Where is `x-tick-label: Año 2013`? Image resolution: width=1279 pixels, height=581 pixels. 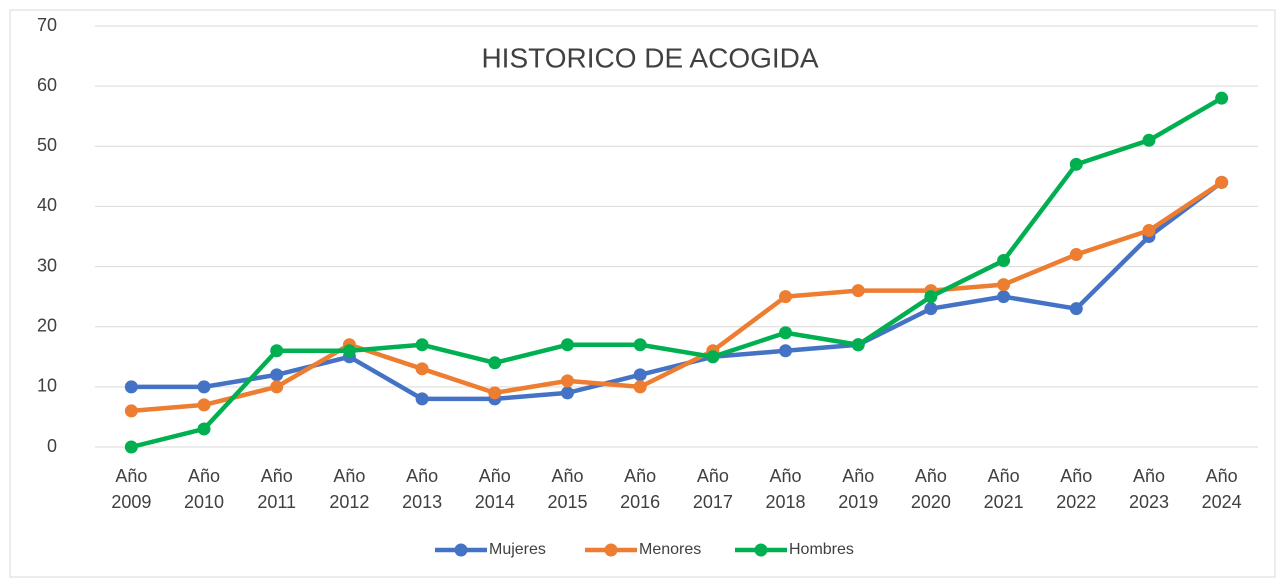
x-tick-label: Año 2013 is located at coordinates (422, 489).